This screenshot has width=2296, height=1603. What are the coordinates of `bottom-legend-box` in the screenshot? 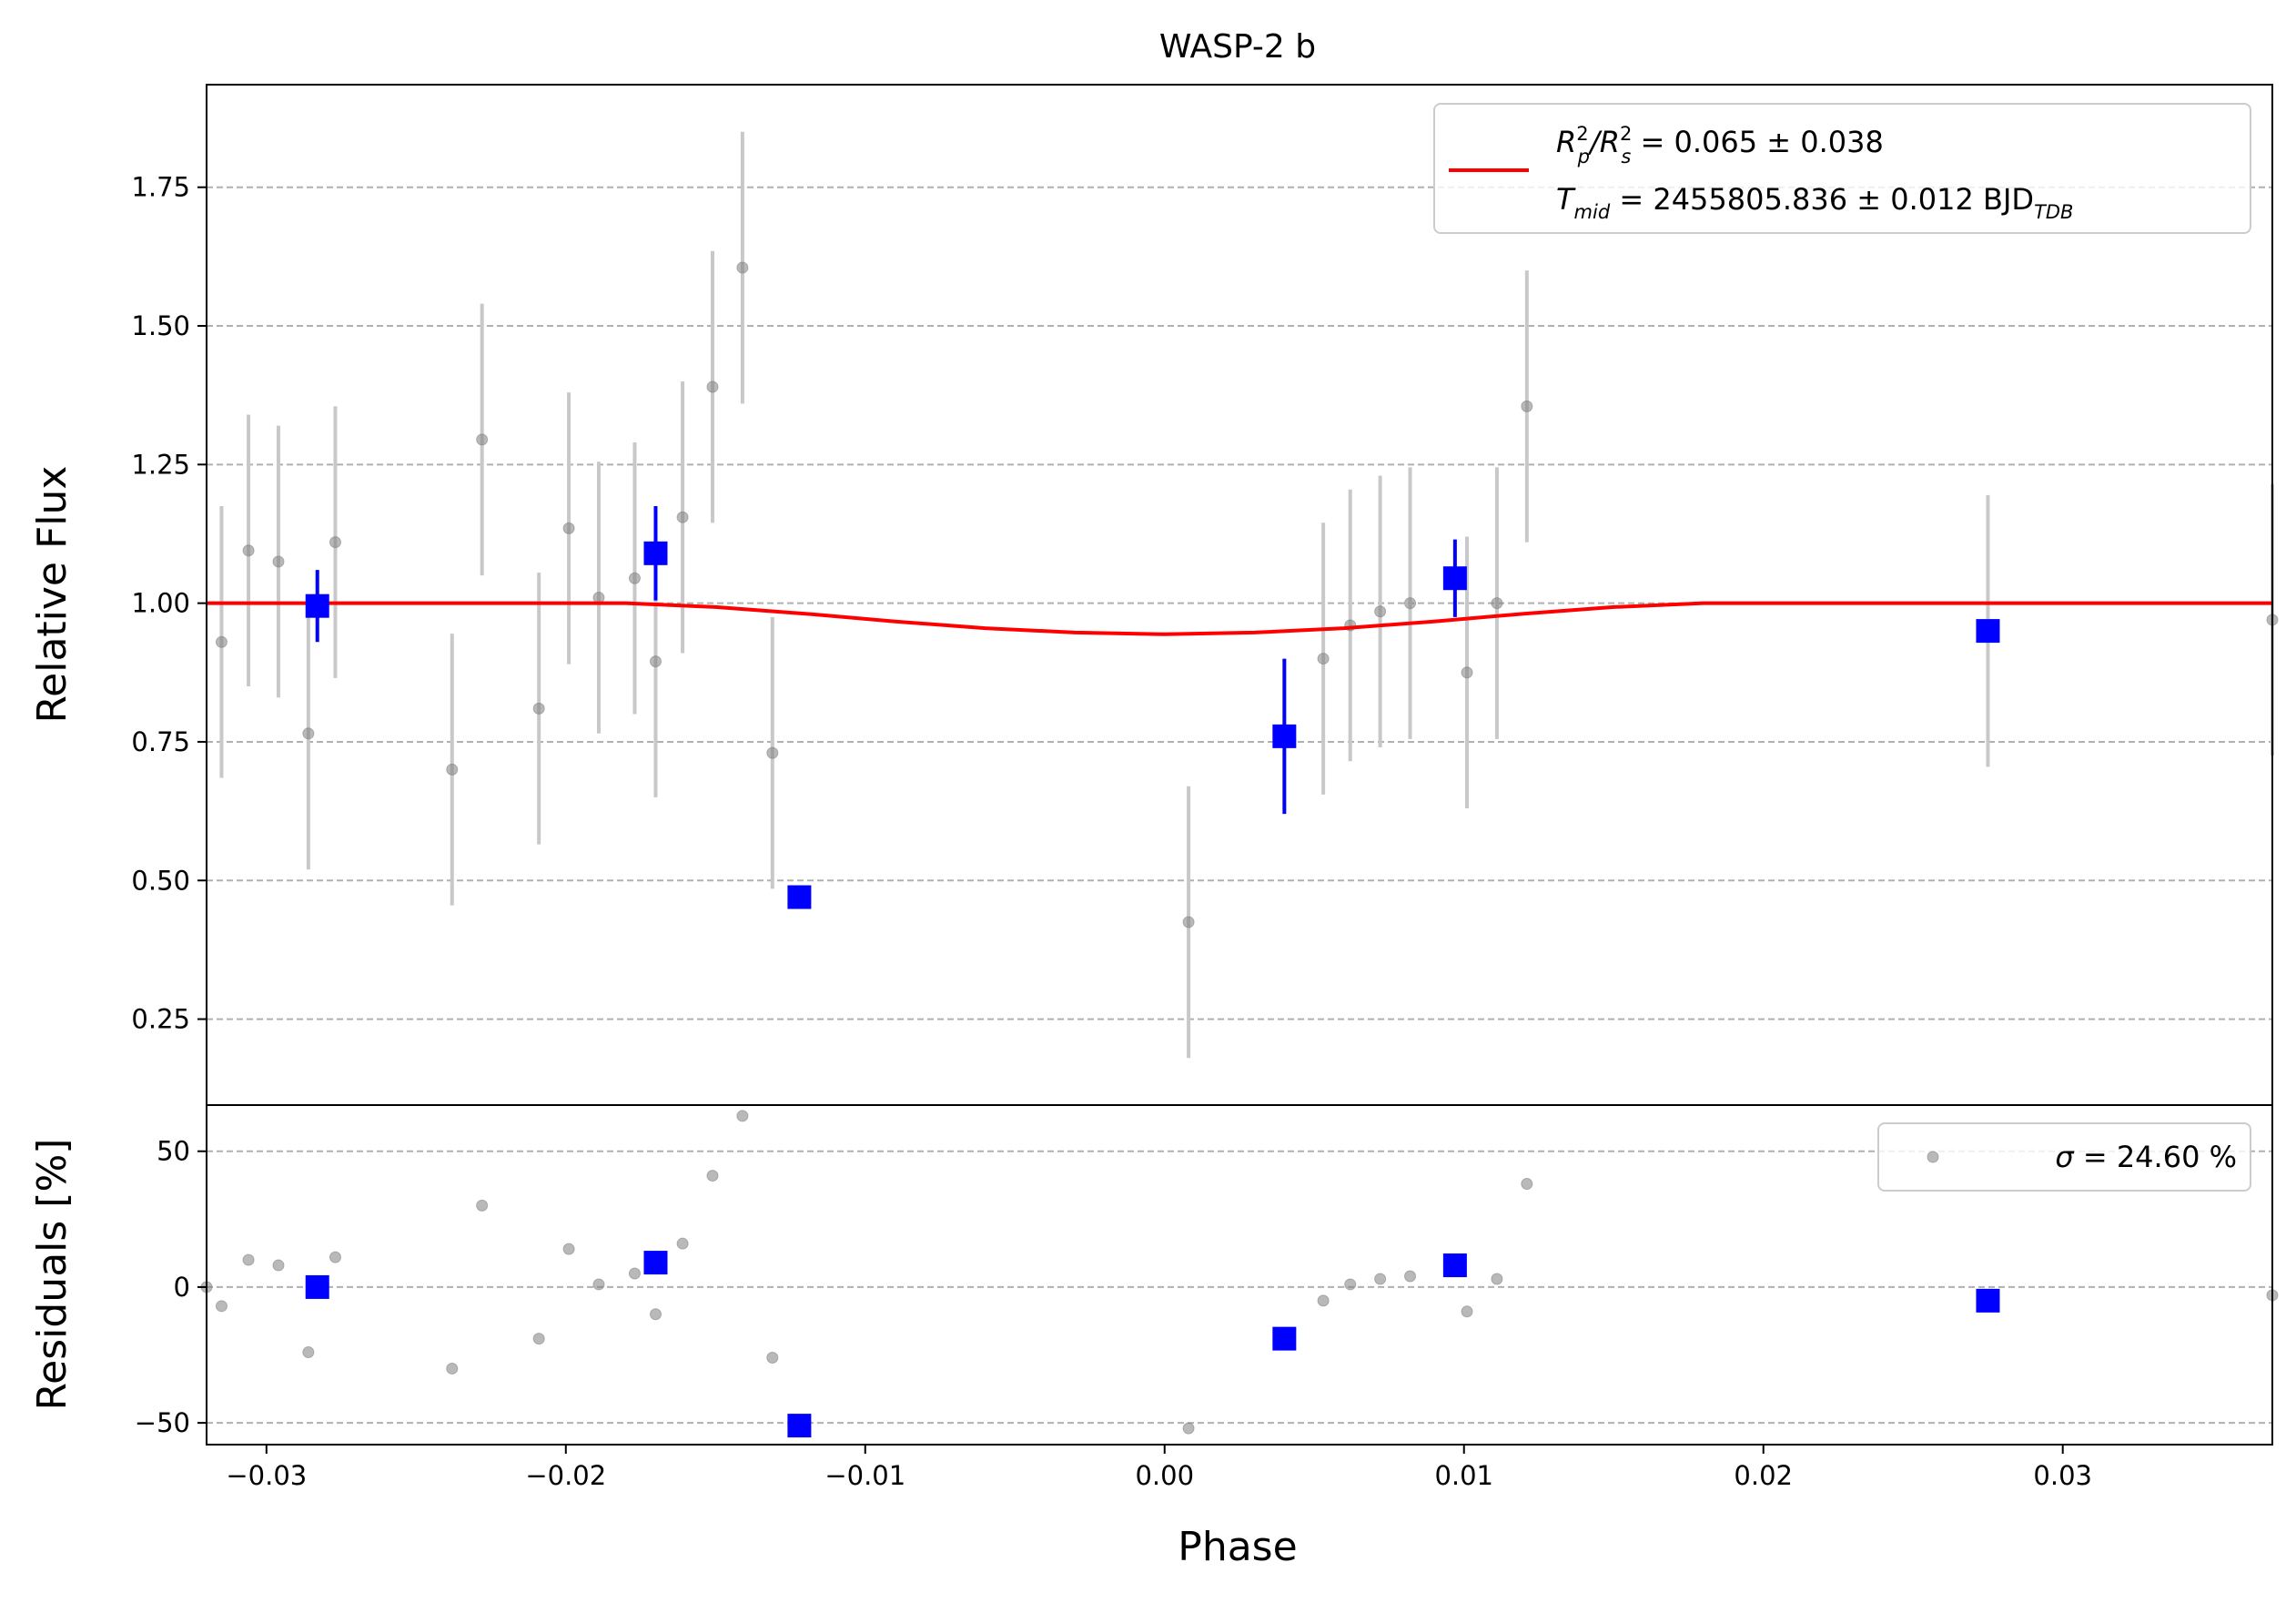 It's located at (2064, 1157).